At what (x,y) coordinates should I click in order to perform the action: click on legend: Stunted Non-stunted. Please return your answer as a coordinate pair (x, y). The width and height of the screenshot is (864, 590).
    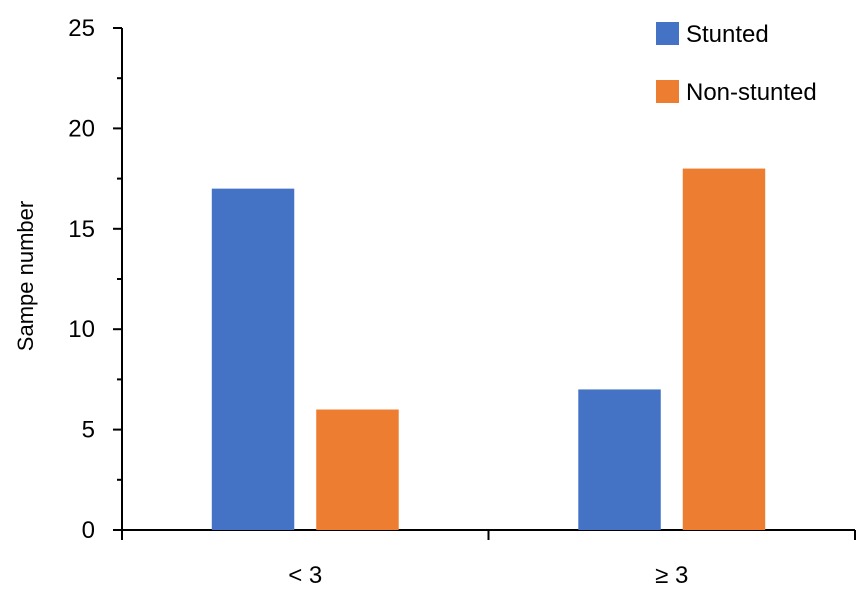
    Looking at the image, I should click on (736, 63).